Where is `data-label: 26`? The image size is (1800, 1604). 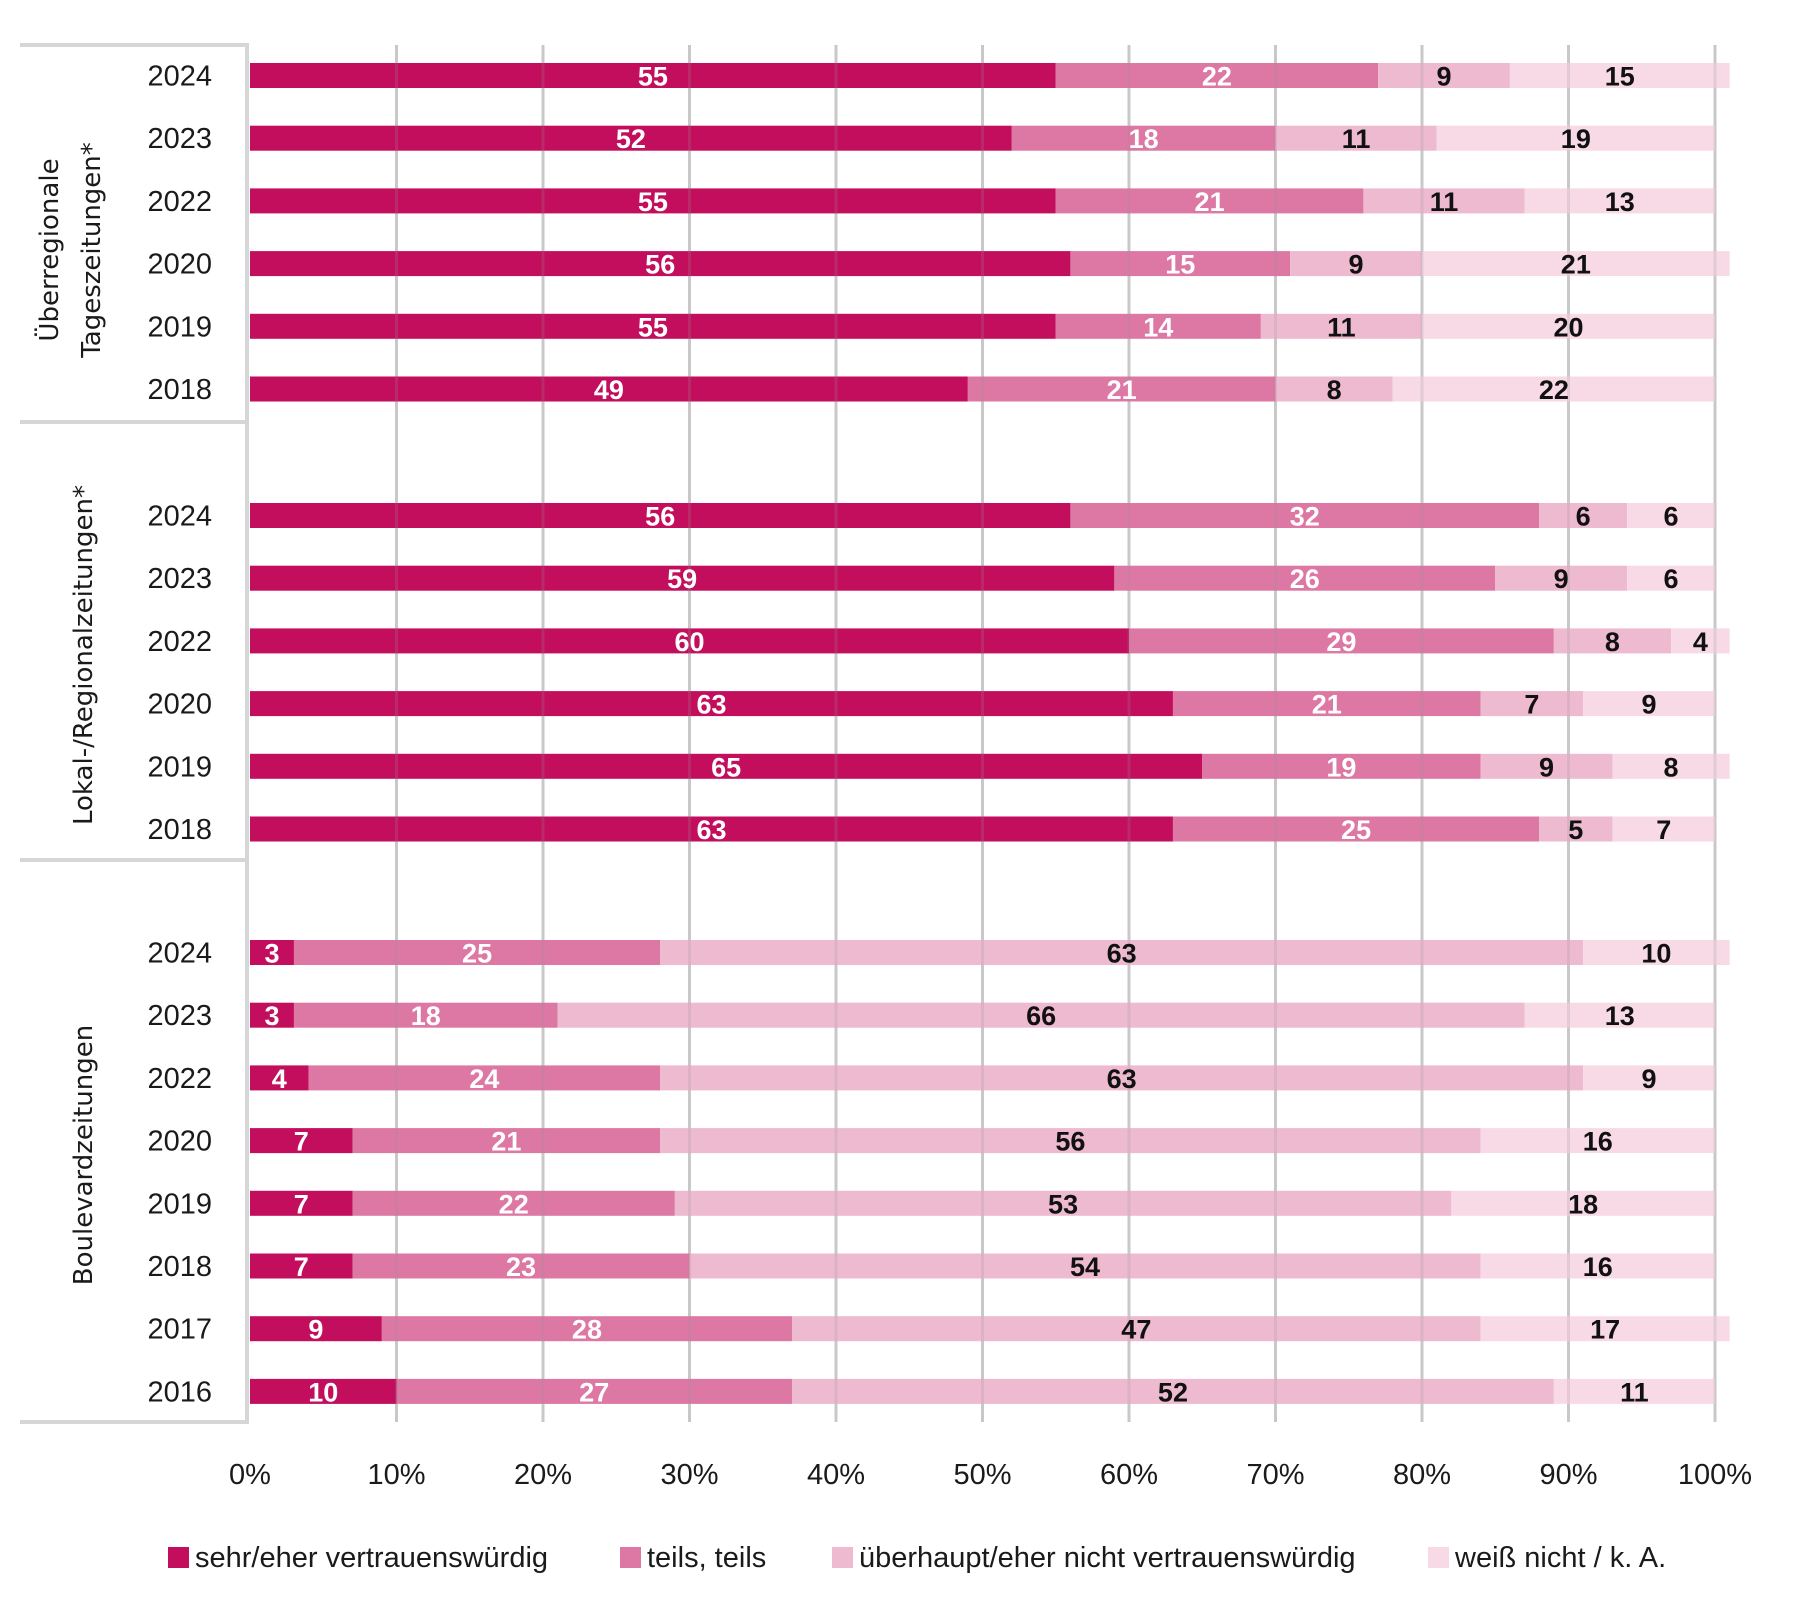
data-label: 26 is located at coordinates (1305, 579).